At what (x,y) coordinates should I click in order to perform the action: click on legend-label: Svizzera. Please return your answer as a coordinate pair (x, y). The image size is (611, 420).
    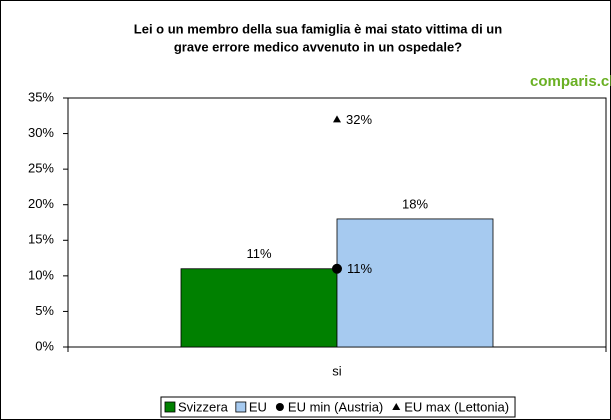
    Looking at the image, I should click on (203, 406).